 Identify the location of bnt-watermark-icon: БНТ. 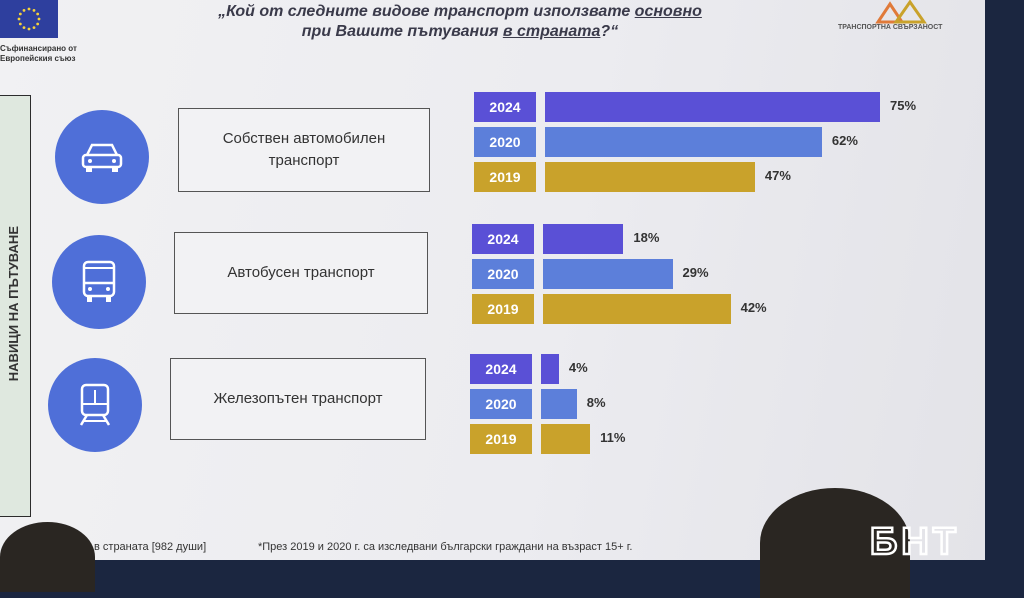
(914, 541).